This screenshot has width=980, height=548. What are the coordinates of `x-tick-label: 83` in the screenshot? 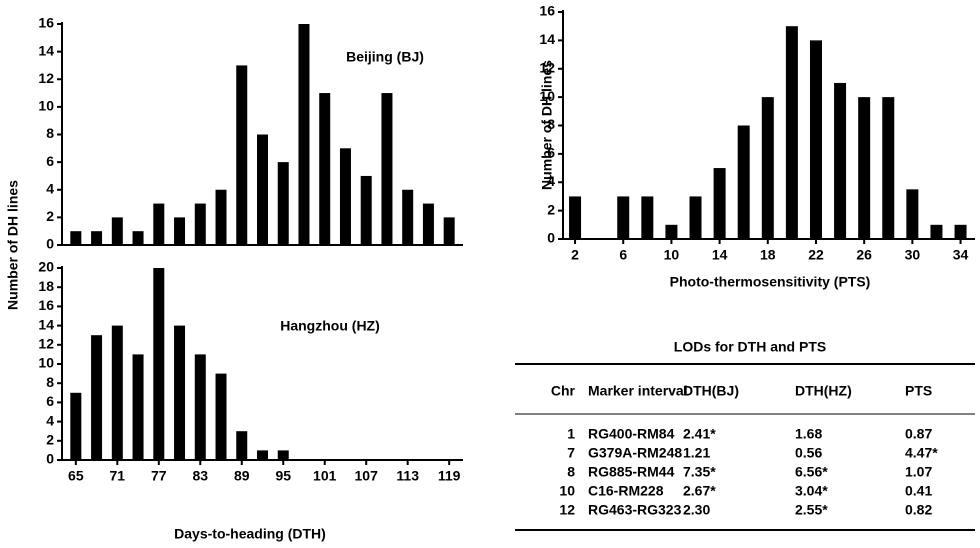 It's located at (200, 476).